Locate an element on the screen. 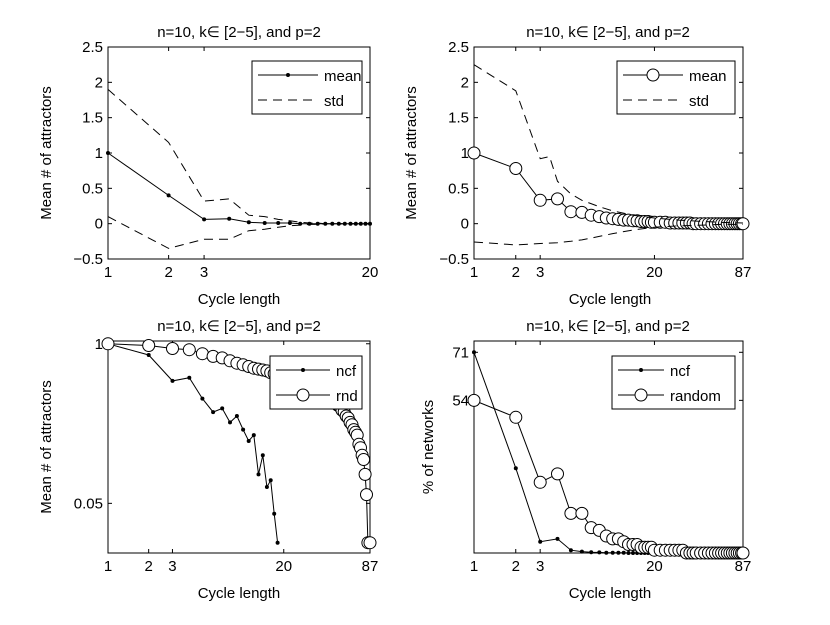  legend-ncf-label: ncf is located at coordinates (680, 371).